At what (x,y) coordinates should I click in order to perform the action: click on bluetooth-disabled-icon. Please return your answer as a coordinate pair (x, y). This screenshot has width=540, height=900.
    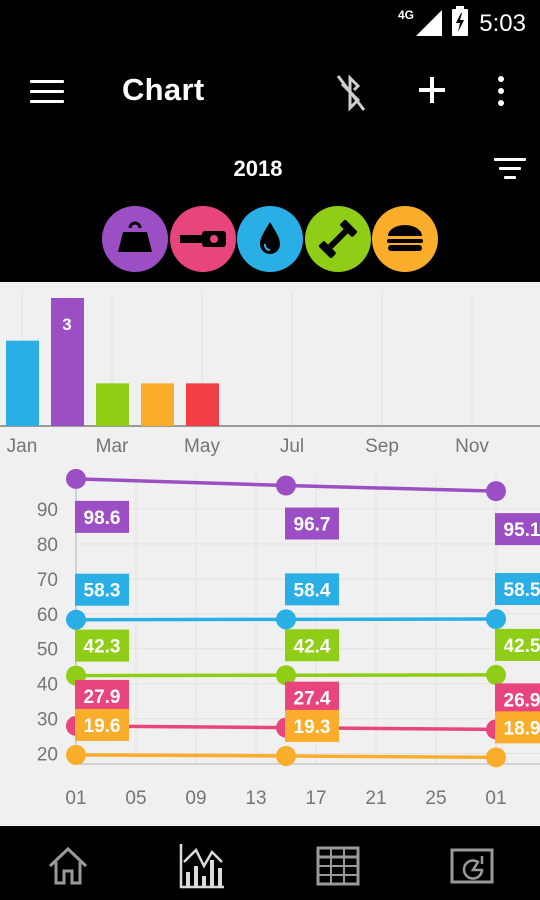
    Looking at the image, I should click on (351, 93).